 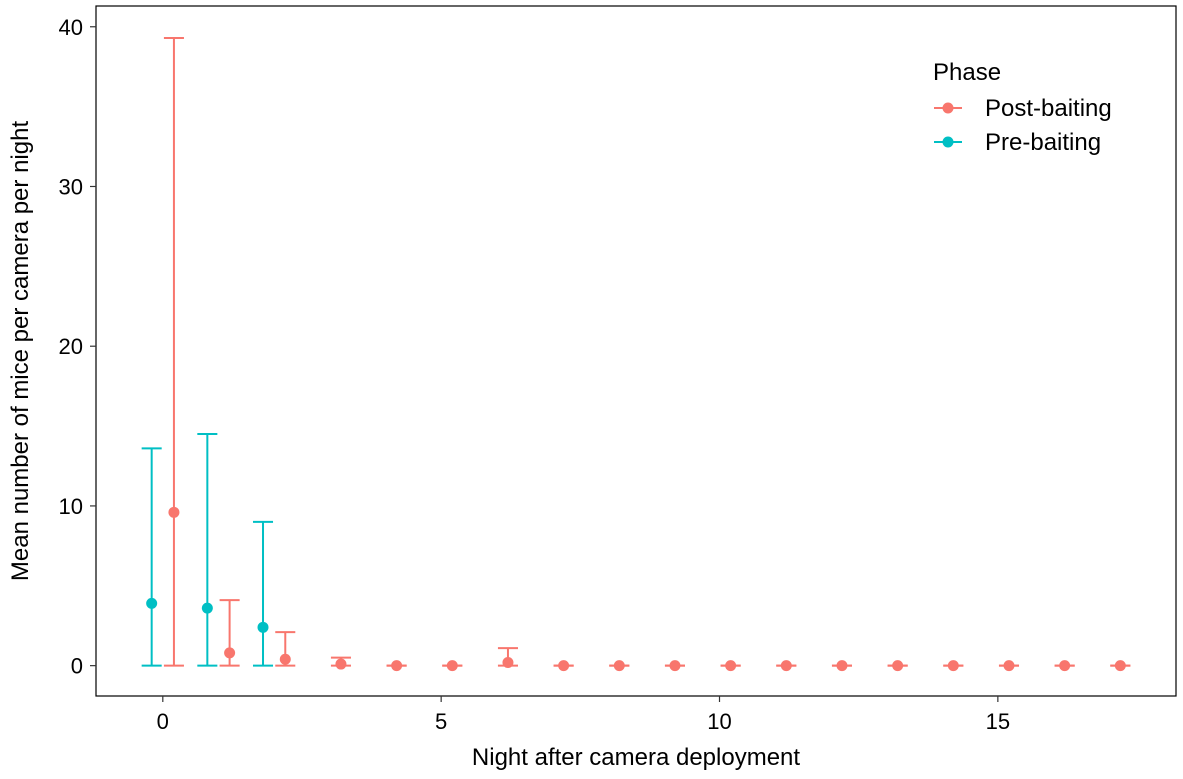 I want to click on y-tick-label: 0, so click(x=77, y=666).